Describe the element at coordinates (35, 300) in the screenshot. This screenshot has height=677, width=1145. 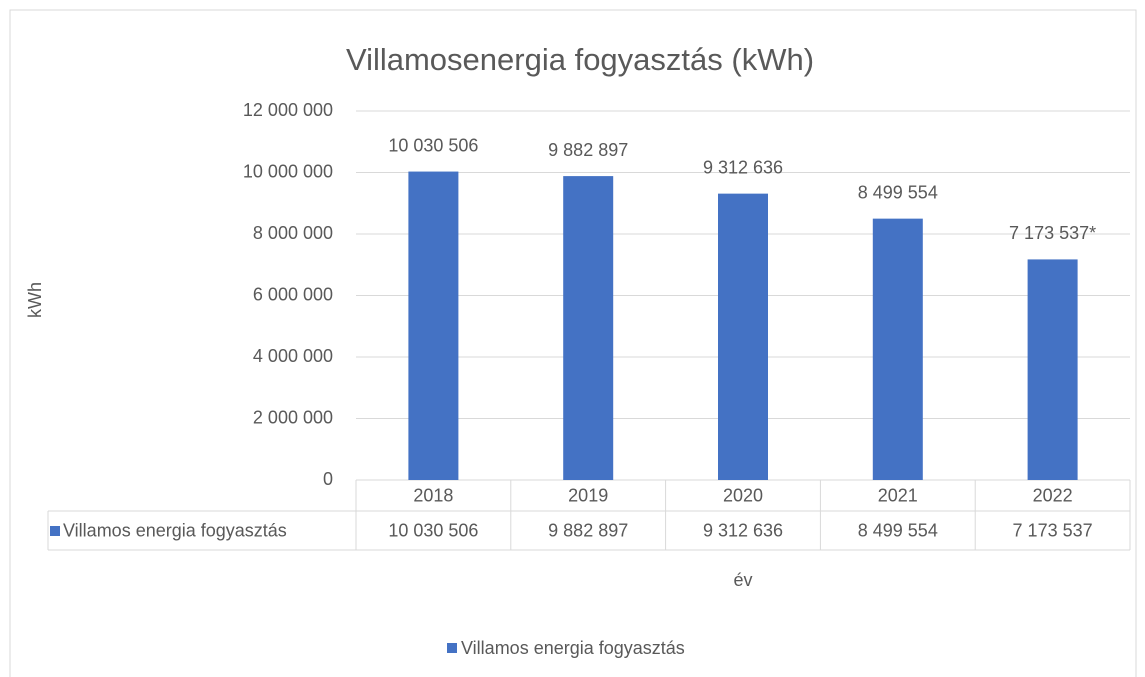
I see `y-axis-label: kWh` at that location.